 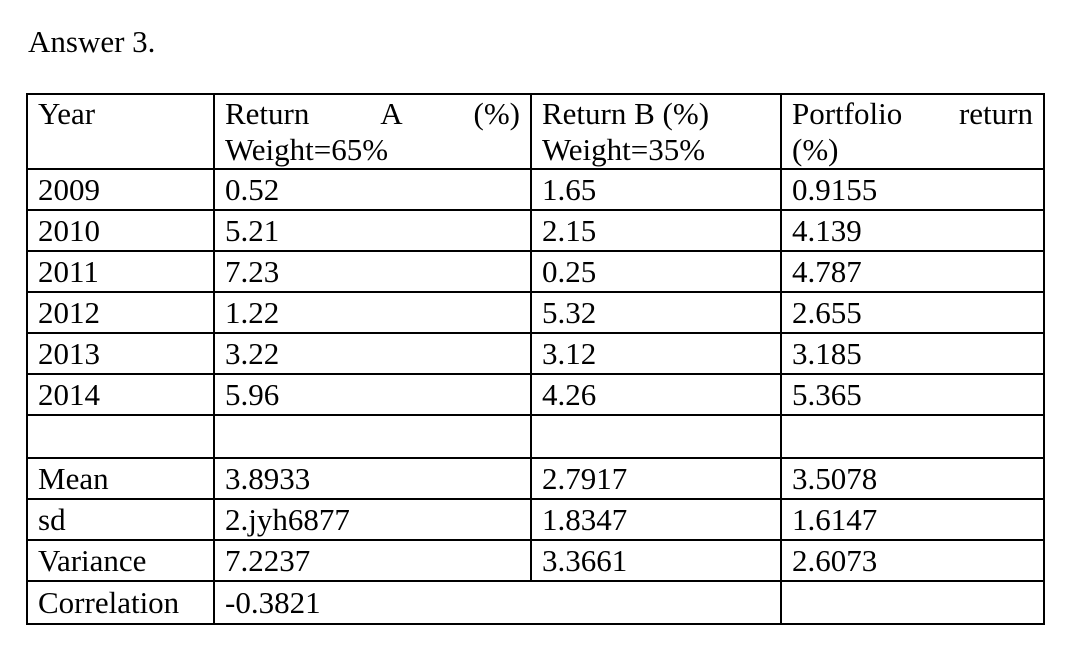 What do you see at coordinates (267, 113) in the screenshot?
I see `header-return-a-word1: Return` at bounding box center [267, 113].